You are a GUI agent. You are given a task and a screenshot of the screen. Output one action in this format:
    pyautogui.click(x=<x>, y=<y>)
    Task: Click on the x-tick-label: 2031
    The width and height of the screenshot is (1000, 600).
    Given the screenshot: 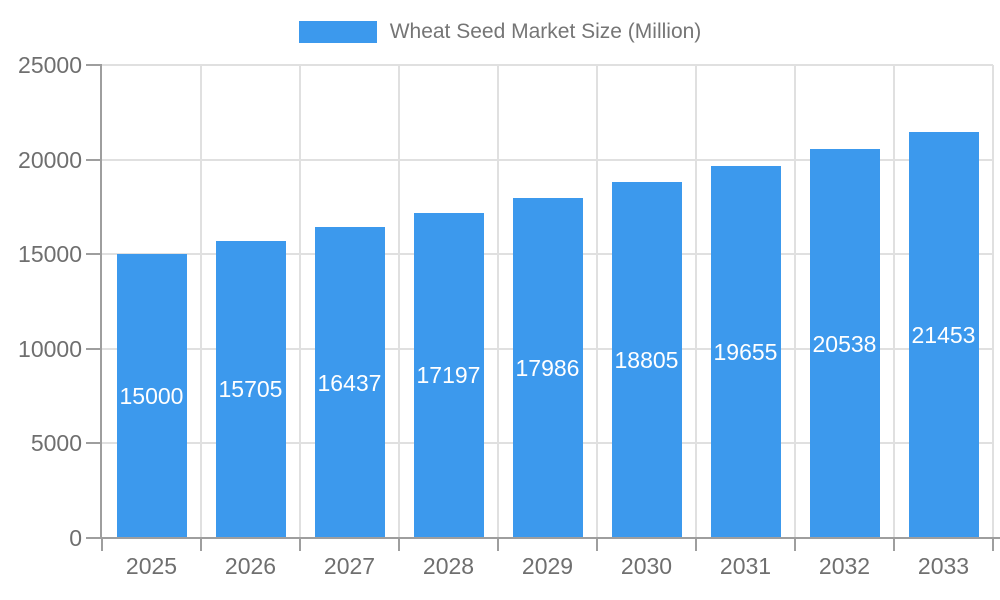 What is the action you would take?
    pyautogui.click(x=745, y=566)
    